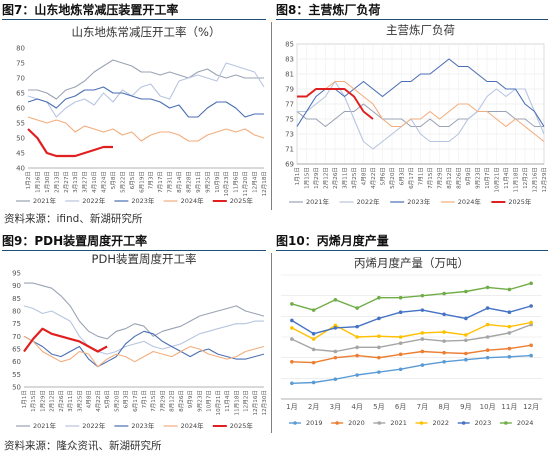  What do you see at coordinates (509, 407) in the screenshot?
I see `x-tick-label: 11月` at bounding box center [509, 407].